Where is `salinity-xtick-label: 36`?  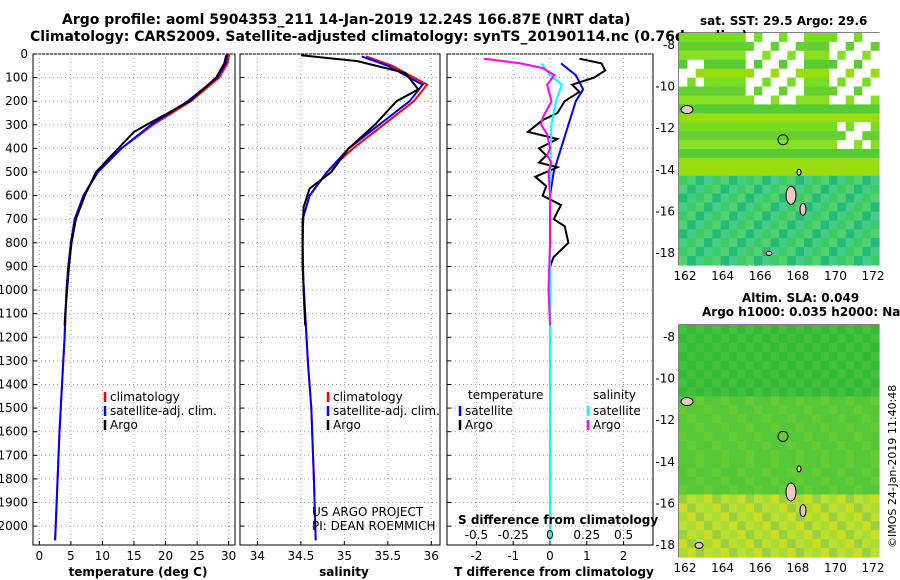 salinity-xtick-label: 36 is located at coordinates (431, 556).